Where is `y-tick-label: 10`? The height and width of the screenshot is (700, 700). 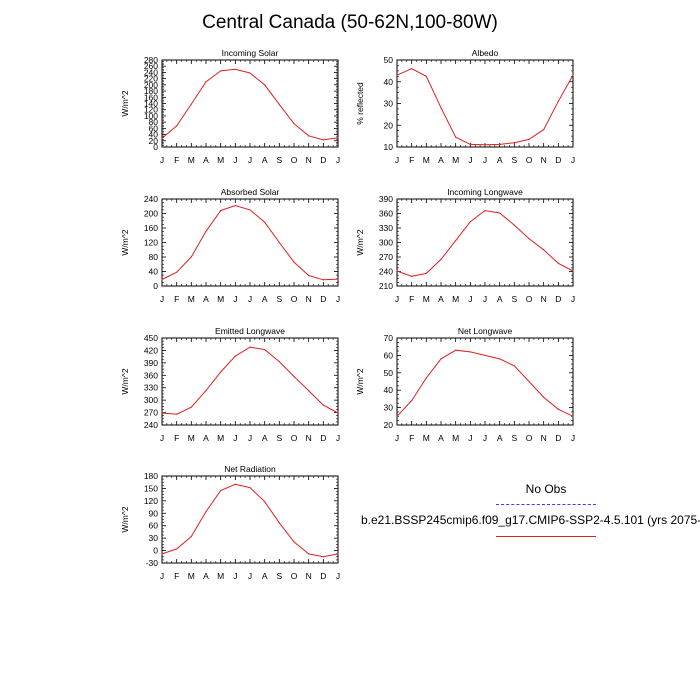 y-tick-label: 10 is located at coordinates (389, 147).